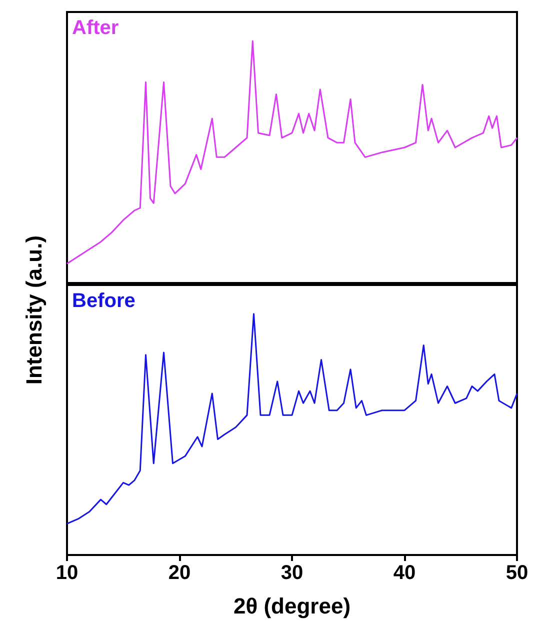  I want to click on y-axis-title: Intensity (a.u.), so click(34, 310).